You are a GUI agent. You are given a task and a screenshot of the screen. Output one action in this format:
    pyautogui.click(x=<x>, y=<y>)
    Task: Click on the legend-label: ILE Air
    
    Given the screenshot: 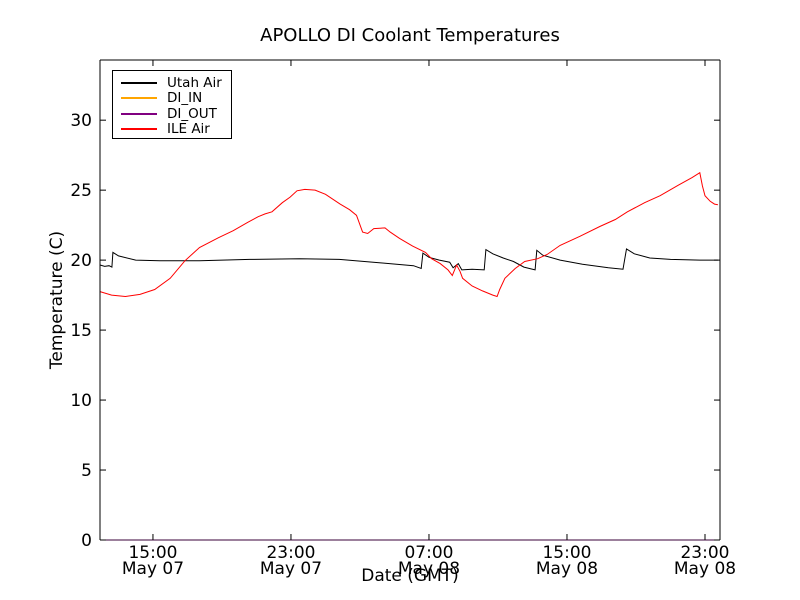 What is the action you would take?
    pyautogui.click(x=188, y=129)
    